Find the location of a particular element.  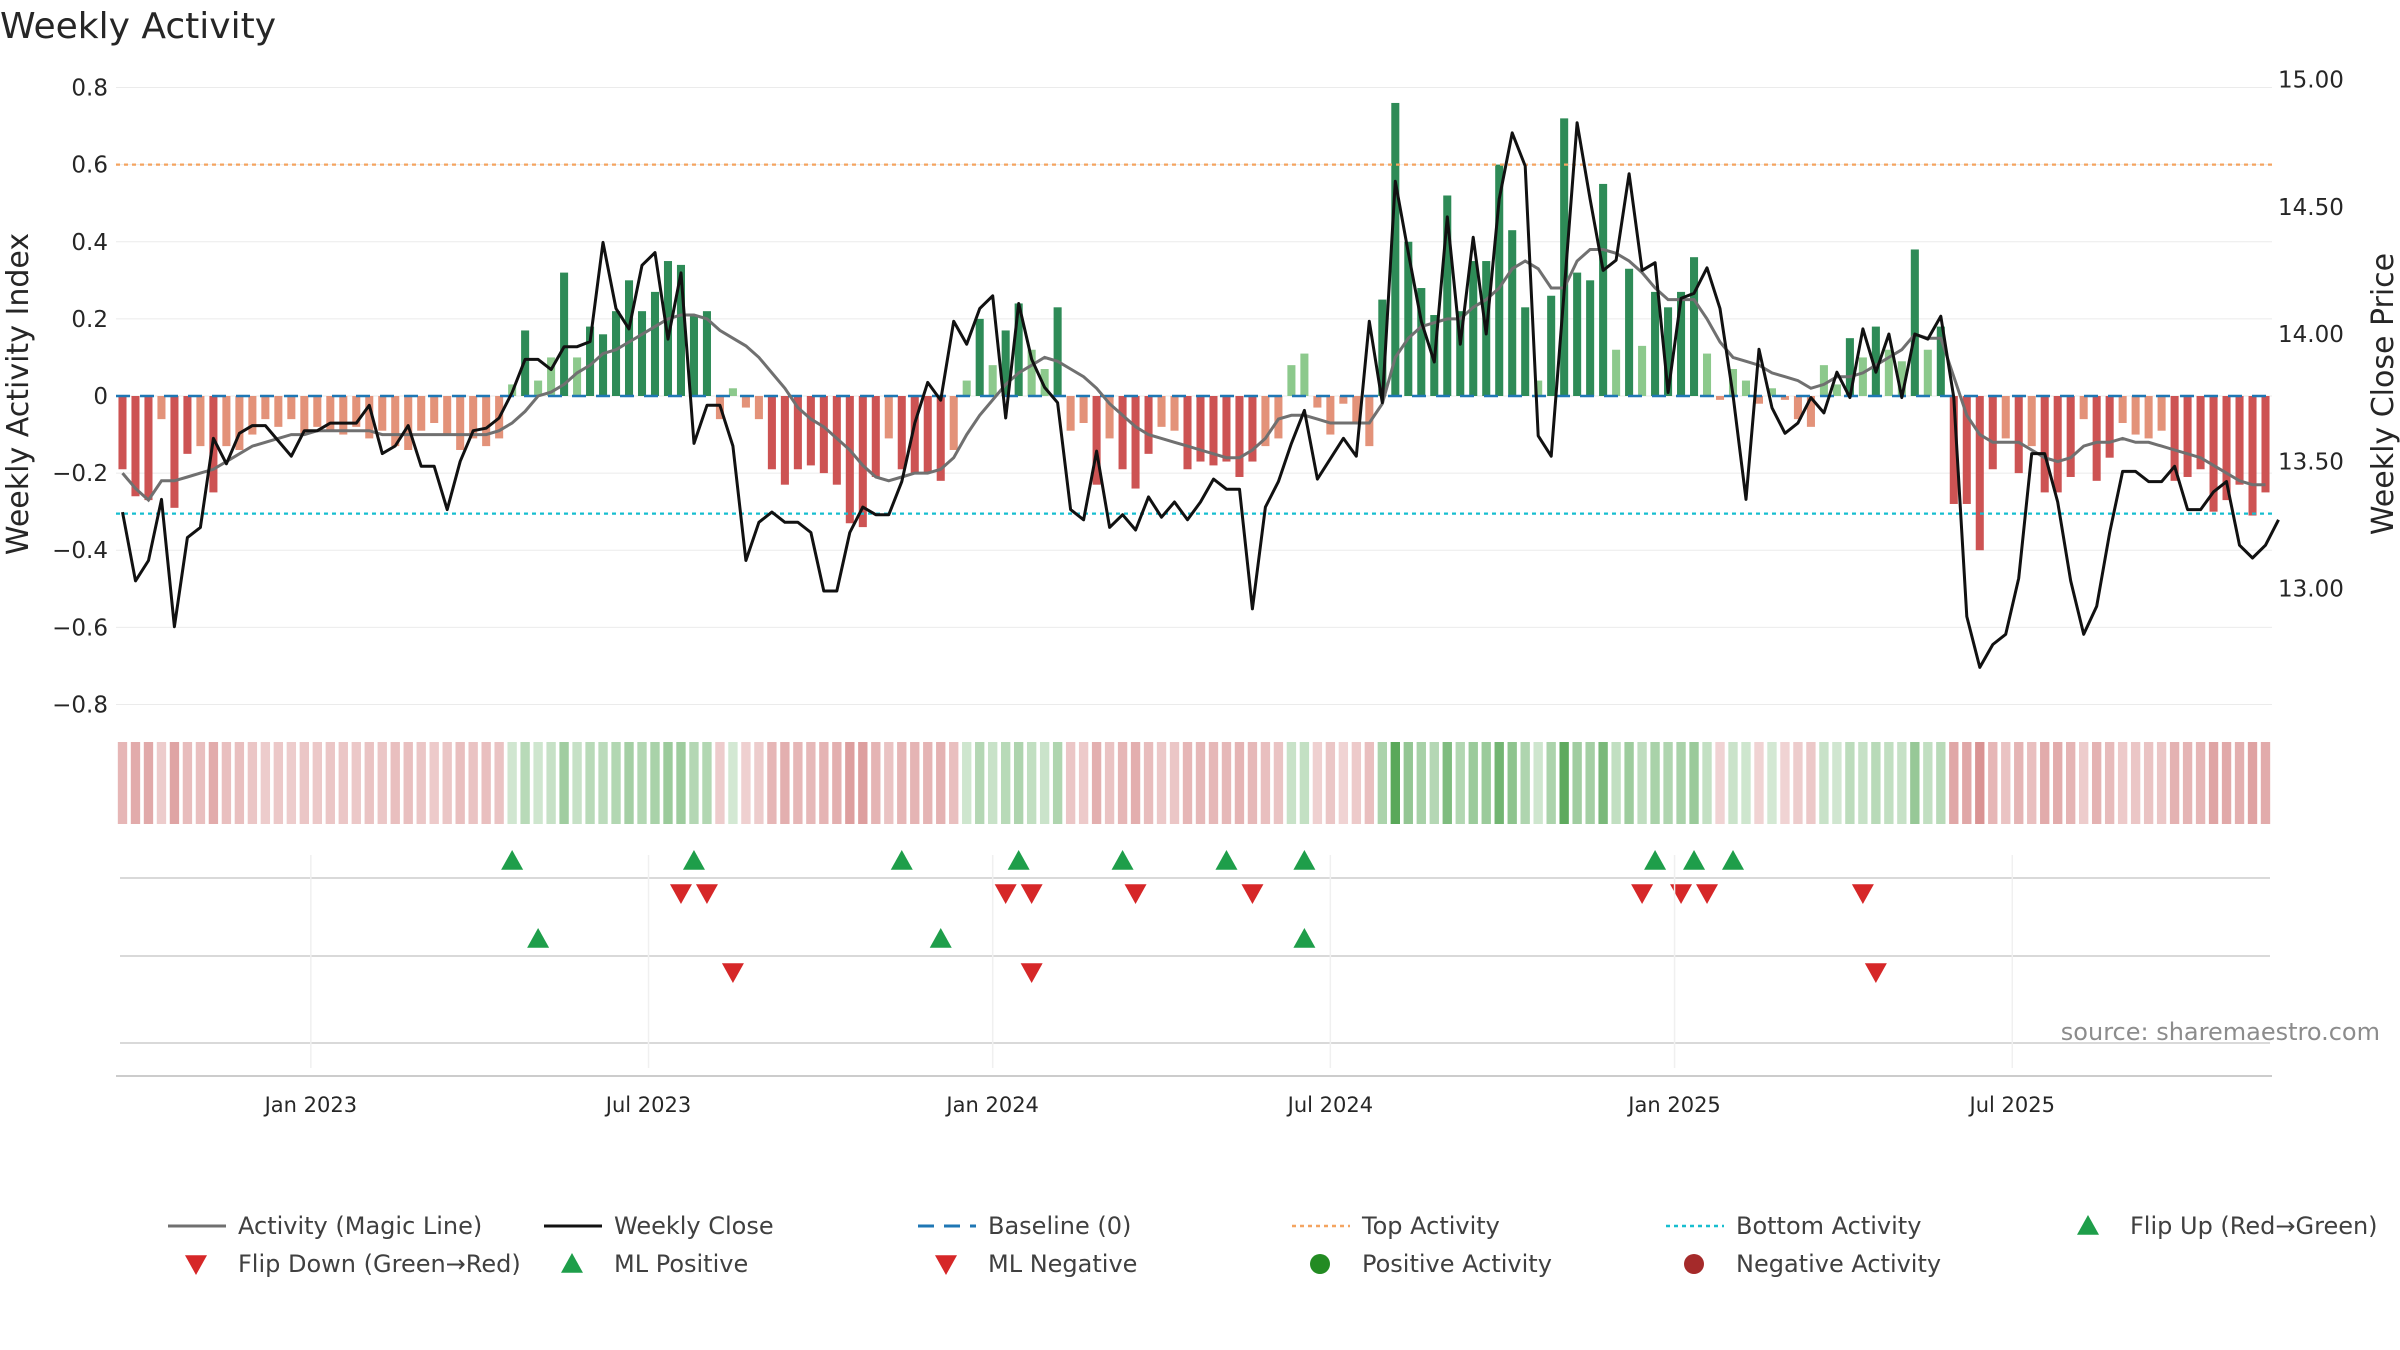

y-tick-label: −0.8 is located at coordinates (80, 705).